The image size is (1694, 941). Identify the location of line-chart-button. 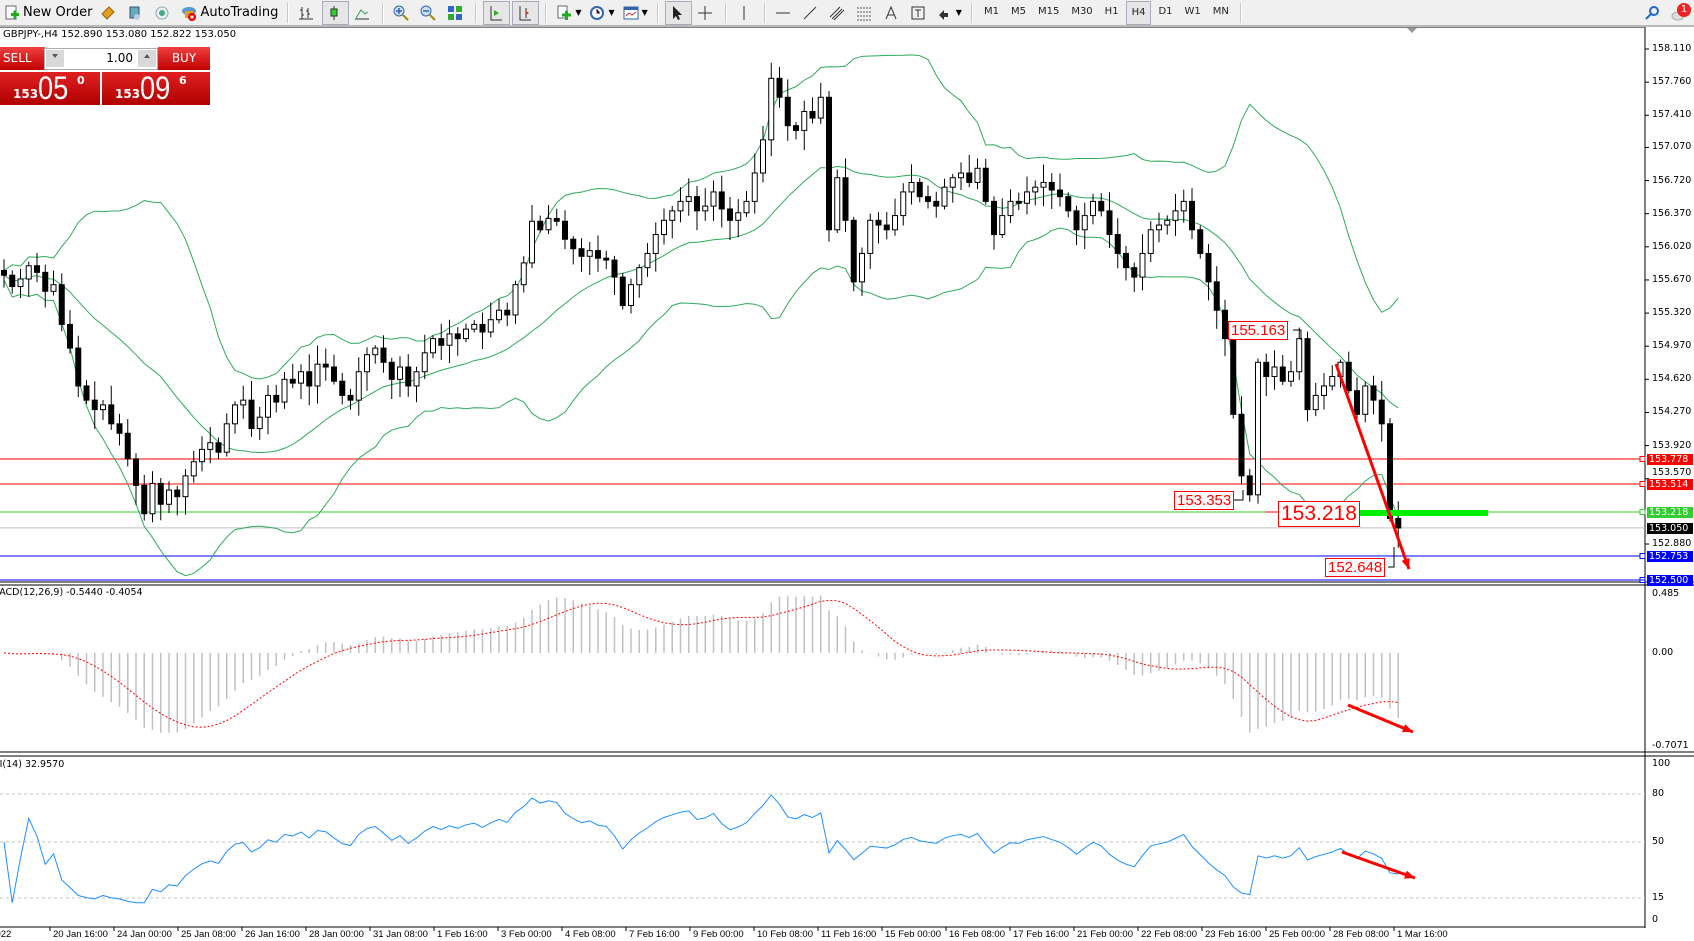
(363, 13).